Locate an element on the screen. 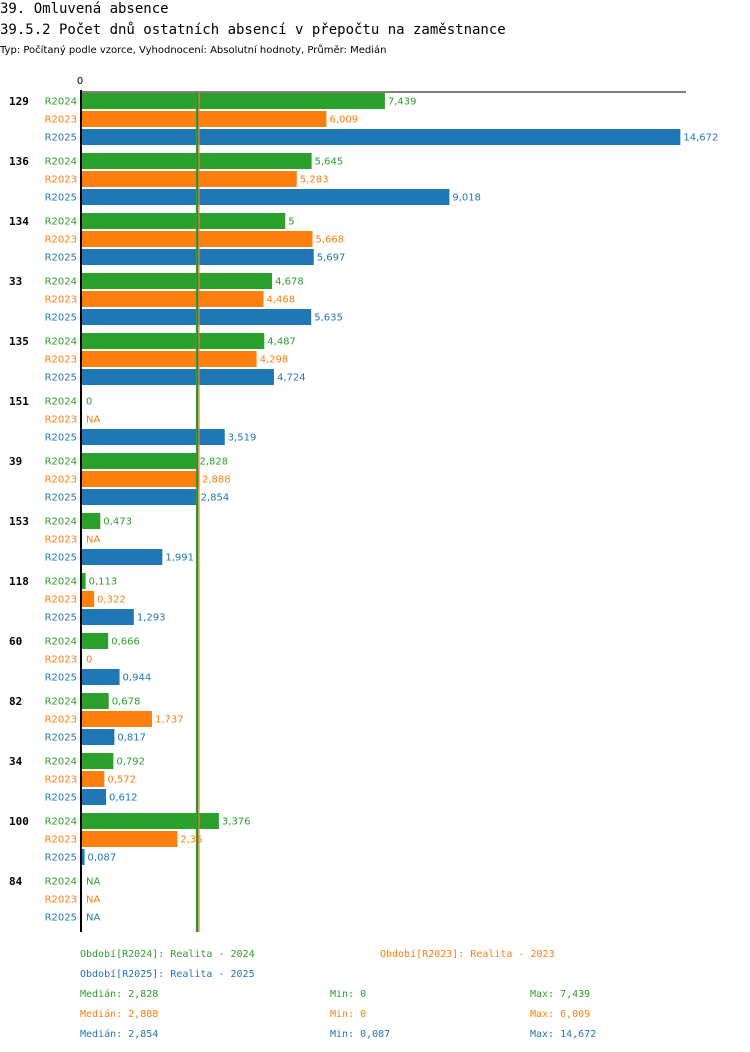  category-label: 136 is located at coordinates (19, 161).